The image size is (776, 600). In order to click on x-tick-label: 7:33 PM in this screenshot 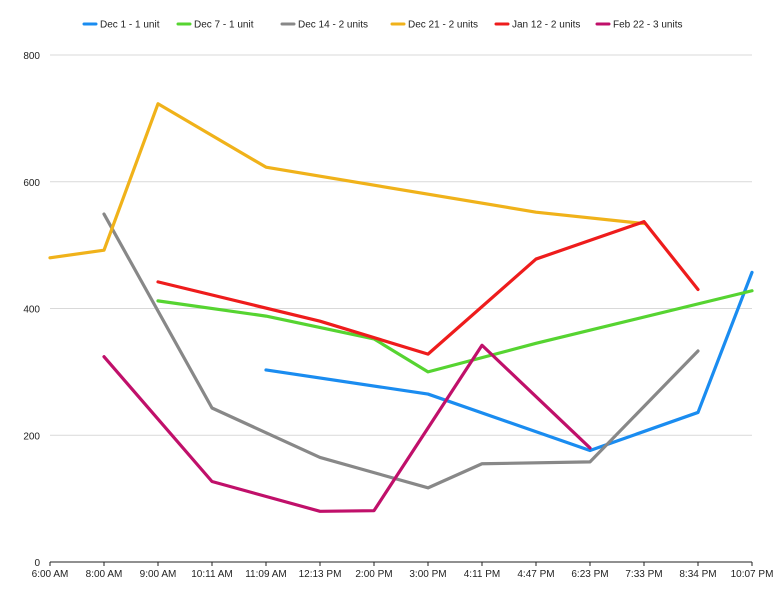, I will do `click(643, 574)`.